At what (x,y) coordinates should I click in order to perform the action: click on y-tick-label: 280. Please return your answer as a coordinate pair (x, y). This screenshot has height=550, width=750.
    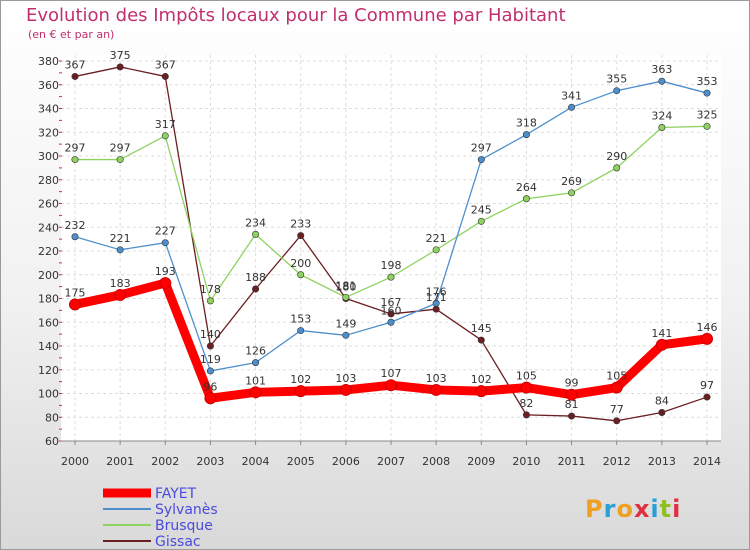
    Looking at the image, I should click on (48, 180).